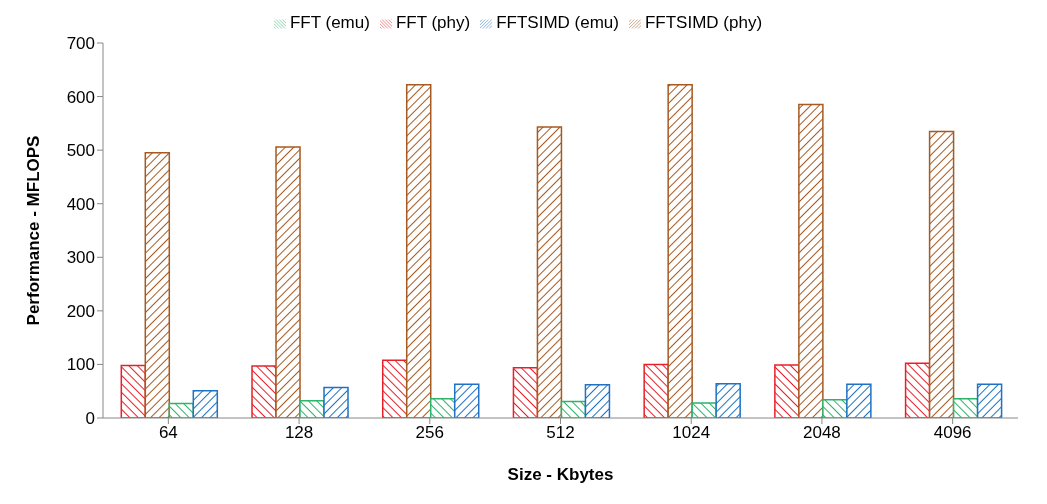  I want to click on x-tick-label: 128, so click(299, 433).